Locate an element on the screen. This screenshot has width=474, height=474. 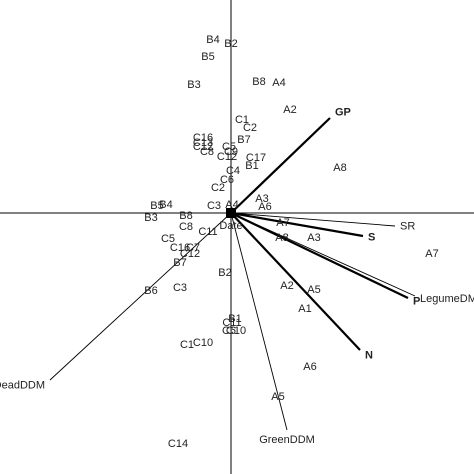
vector-label: P is located at coordinates (416, 301).